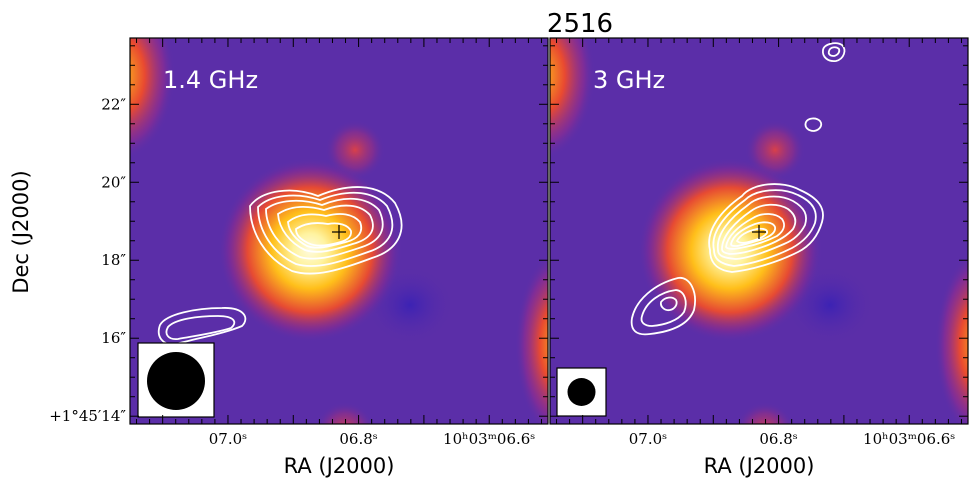 This screenshot has height=488, width=979. Describe the element at coordinates (21, 231) in the screenshot. I see `y-axis-label: Dec (J2000)` at that location.